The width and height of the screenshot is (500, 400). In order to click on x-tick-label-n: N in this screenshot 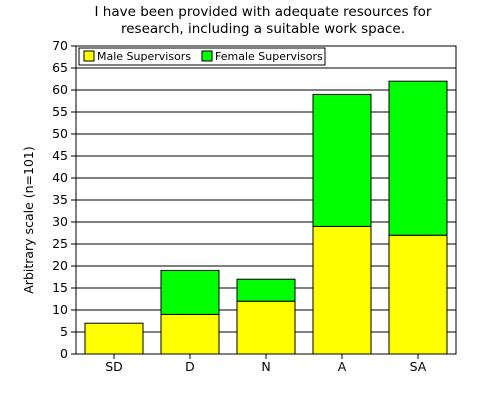, I will do `click(265, 366)`.